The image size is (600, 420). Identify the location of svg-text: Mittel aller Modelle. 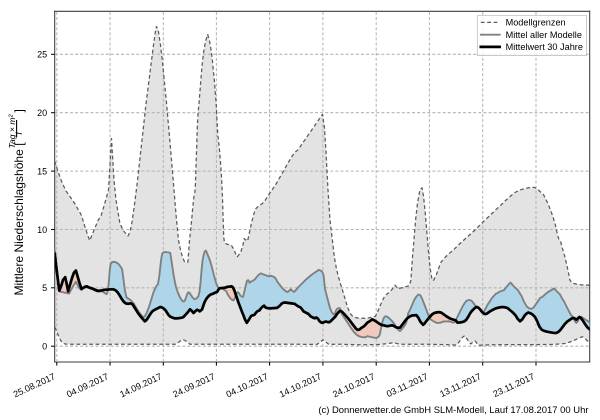
(544, 35).